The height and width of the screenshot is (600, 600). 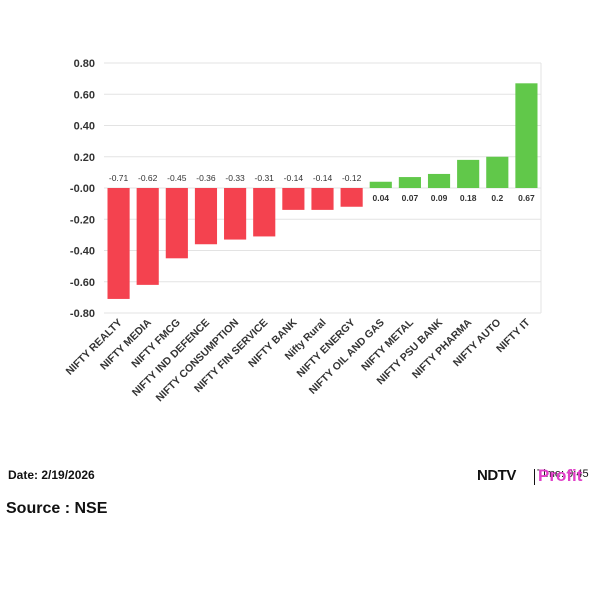 I want to click on ndtv-wordmark: NDTV, so click(x=496, y=475).